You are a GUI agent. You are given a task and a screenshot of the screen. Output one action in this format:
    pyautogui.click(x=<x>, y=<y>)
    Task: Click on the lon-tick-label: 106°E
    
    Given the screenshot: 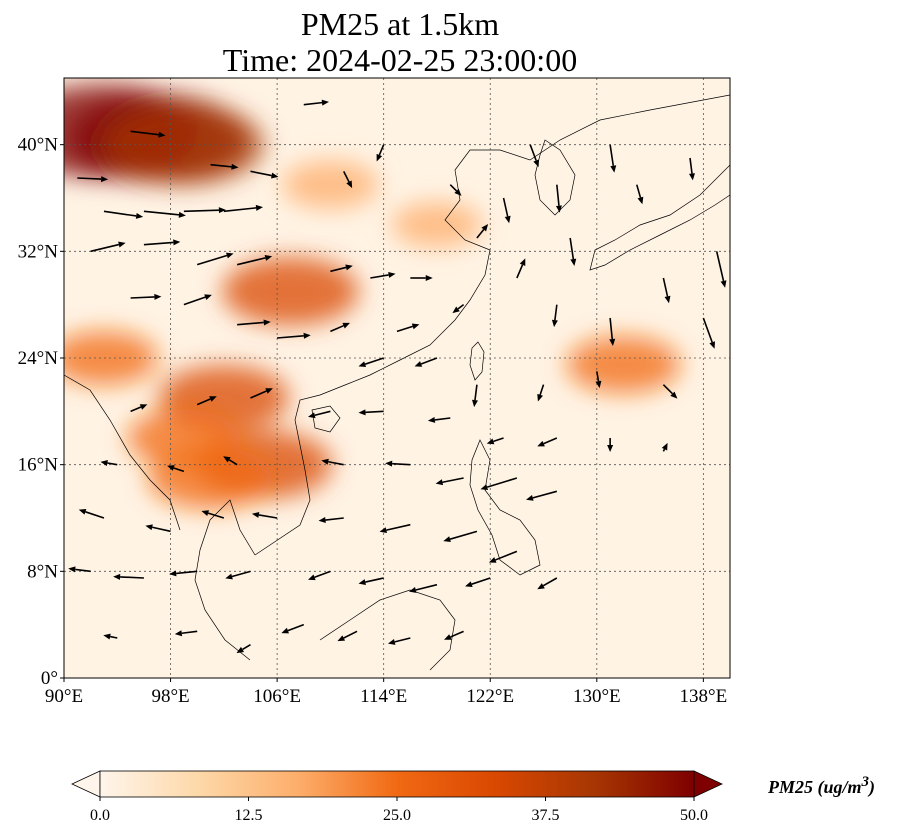 What is the action you would take?
    pyautogui.click(x=277, y=696)
    